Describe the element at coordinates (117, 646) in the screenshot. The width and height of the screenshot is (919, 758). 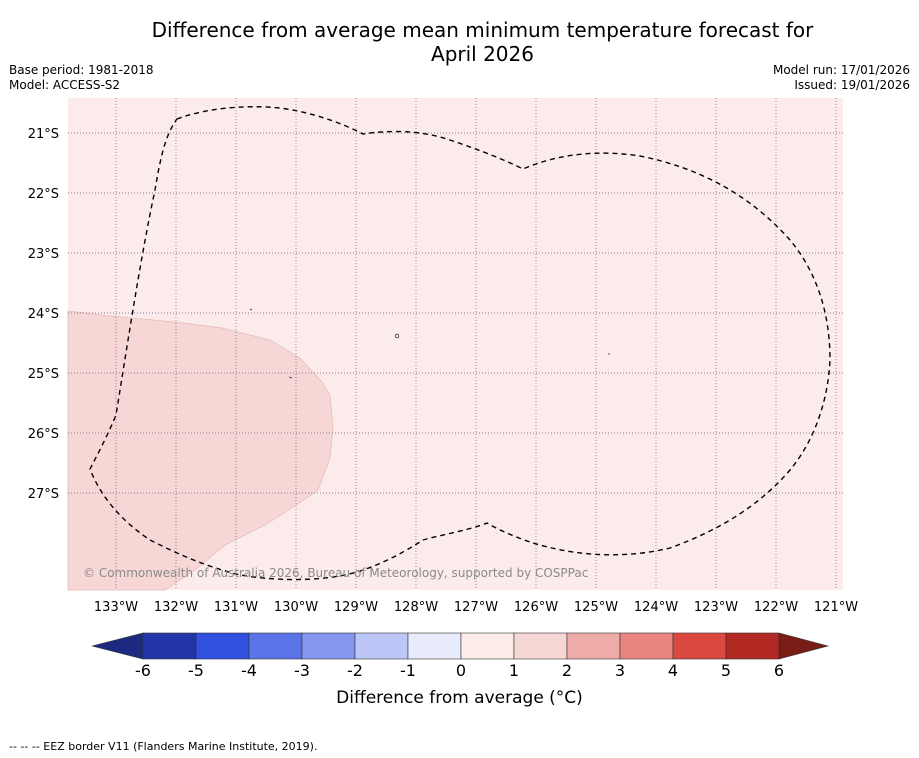
I see `colorbar-extend-low` at that location.